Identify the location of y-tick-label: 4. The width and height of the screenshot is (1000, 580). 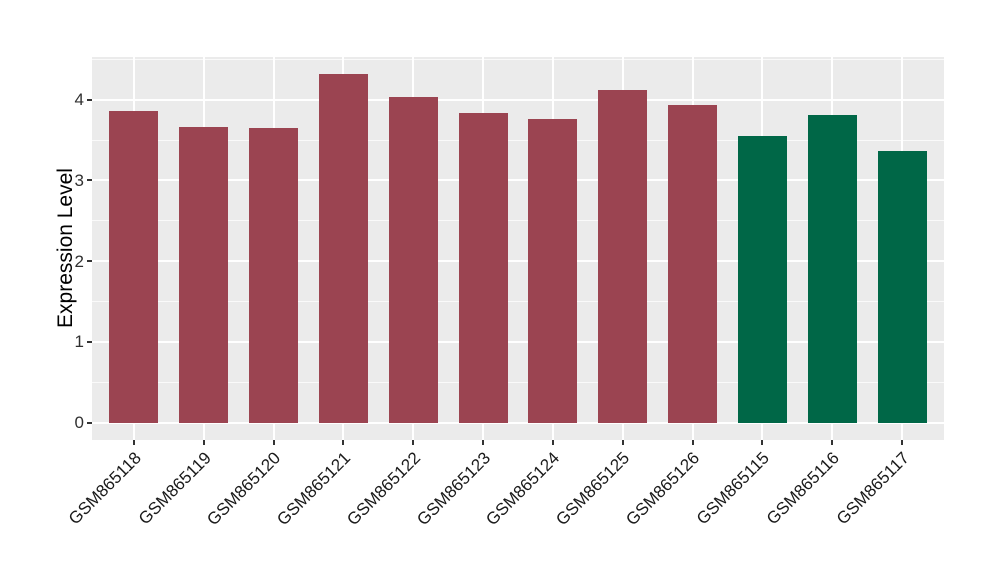
(79, 100).